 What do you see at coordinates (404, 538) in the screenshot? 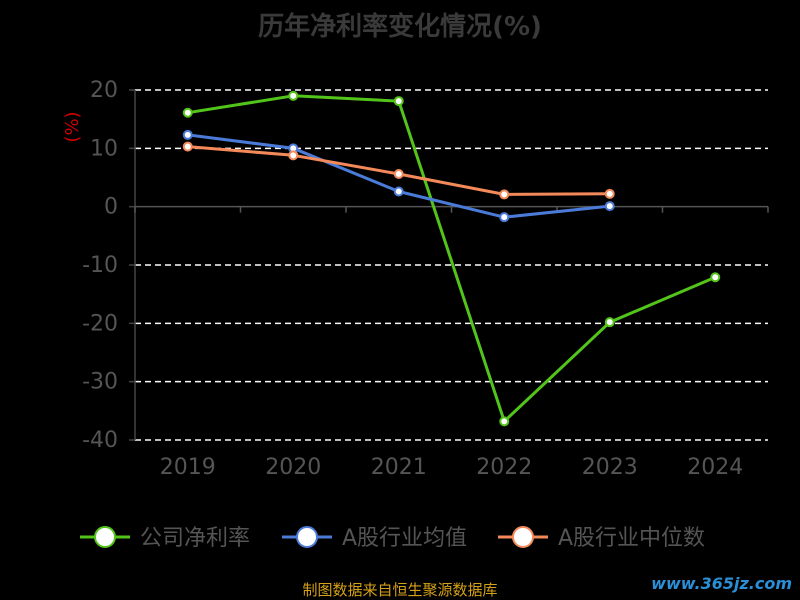
I see `legend-label: A股行业均值` at bounding box center [404, 538].